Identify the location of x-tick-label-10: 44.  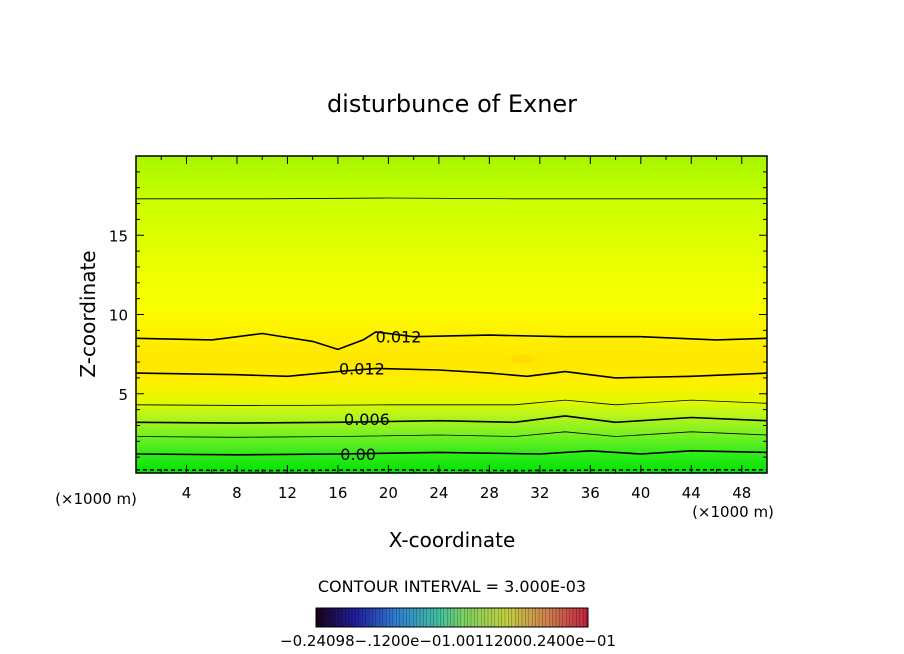
(691, 493).